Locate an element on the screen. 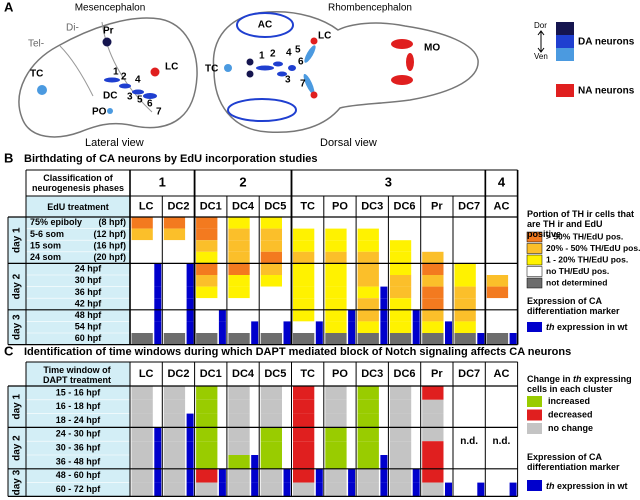 The height and width of the screenshot is (500, 640). cluster-number: 1 is located at coordinates (262, 56).